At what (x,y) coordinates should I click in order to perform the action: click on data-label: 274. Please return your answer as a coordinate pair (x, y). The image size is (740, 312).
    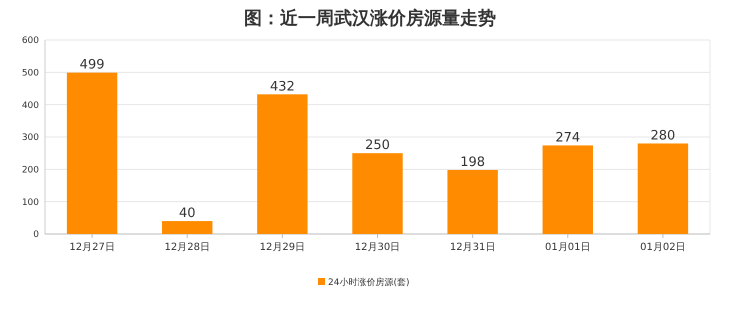
    Looking at the image, I should click on (567, 138).